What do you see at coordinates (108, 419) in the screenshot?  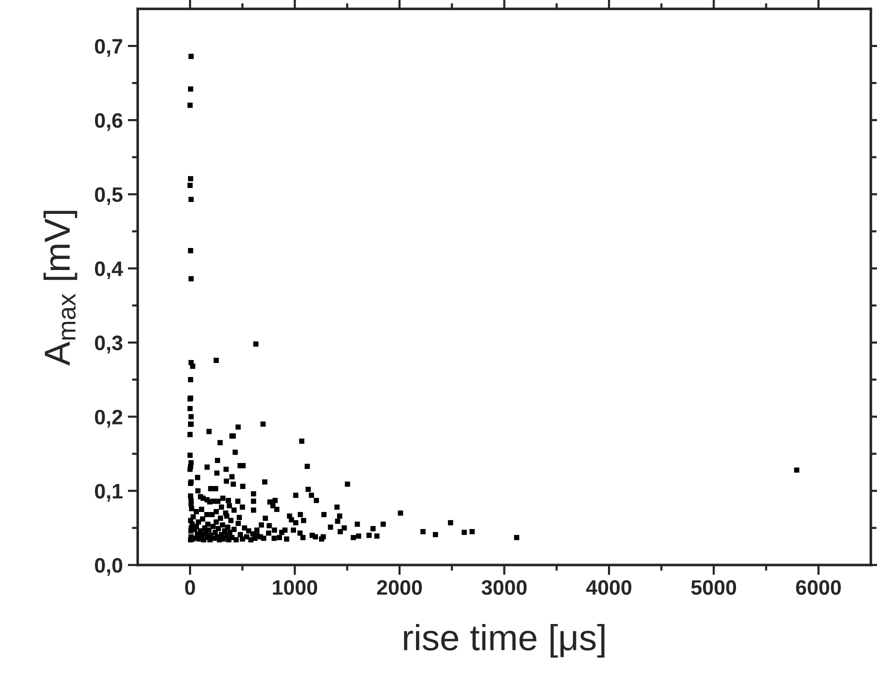 I see `y-tick-label: 0,2` at bounding box center [108, 419].